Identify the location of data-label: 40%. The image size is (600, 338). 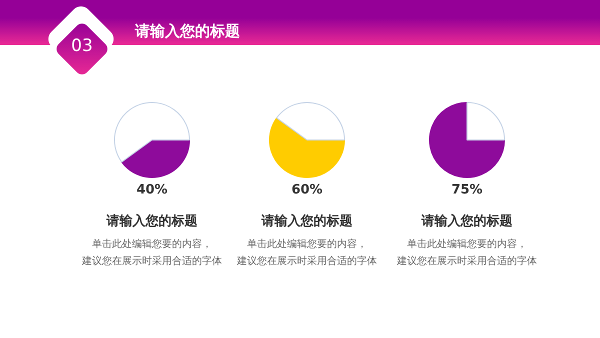
(152, 190).